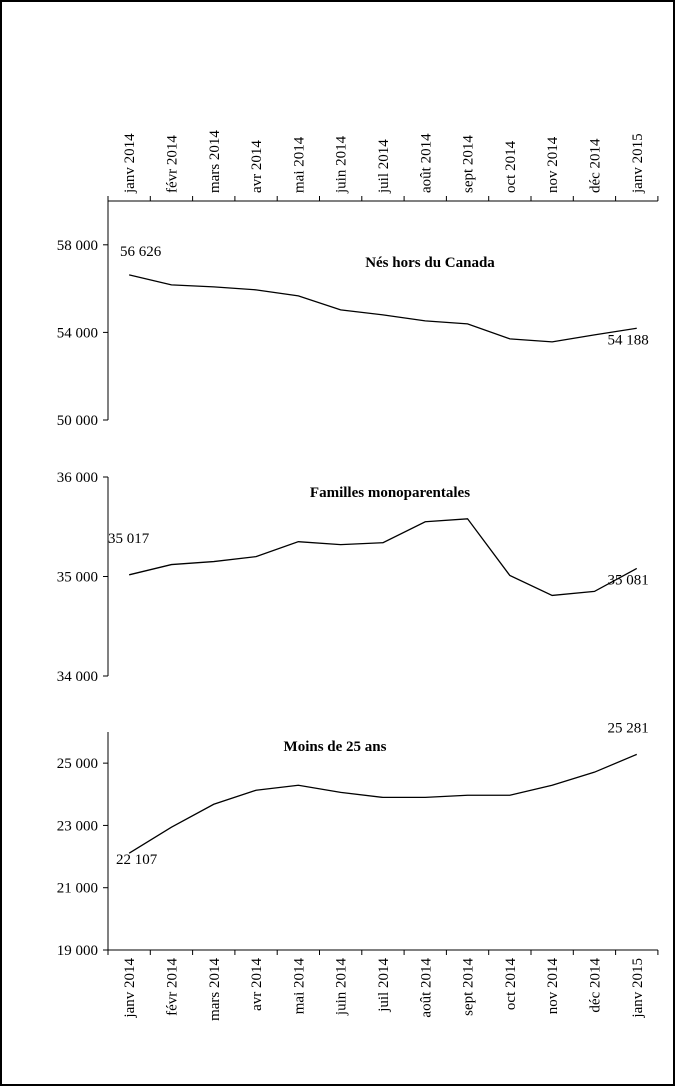  Describe the element at coordinates (628, 340) in the screenshot. I see `data-label: 54 188` at that location.